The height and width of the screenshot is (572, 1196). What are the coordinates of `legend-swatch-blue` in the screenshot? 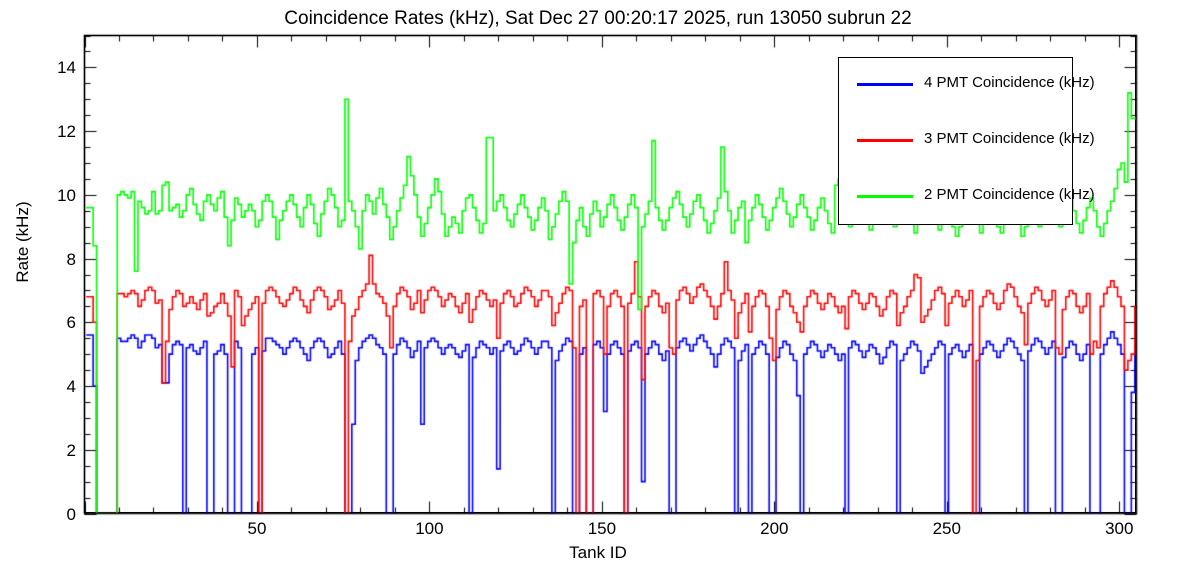 It's located at (885, 84).